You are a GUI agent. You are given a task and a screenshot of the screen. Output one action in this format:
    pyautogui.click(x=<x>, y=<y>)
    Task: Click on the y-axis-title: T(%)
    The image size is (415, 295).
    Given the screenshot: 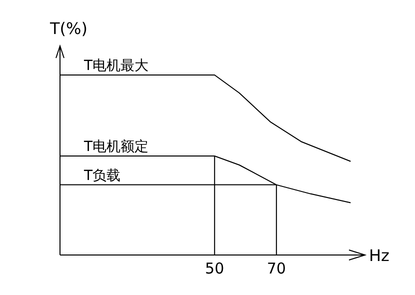 What is the action you would take?
    pyautogui.click(x=68, y=28)
    